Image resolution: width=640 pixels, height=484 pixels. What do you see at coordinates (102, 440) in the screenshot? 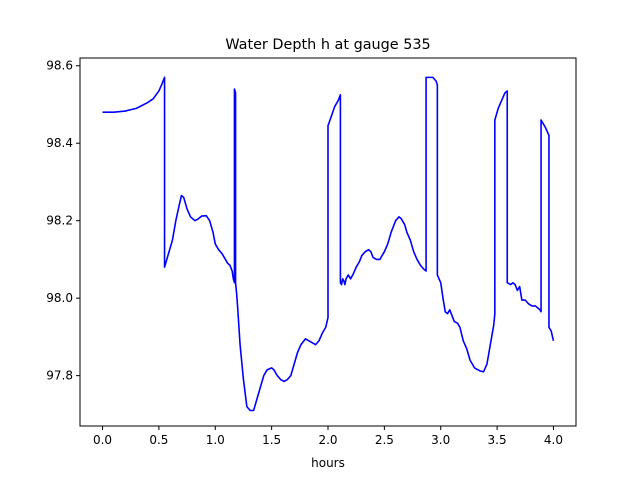
I see `x-tick-label: 0.0` at bounding box center [102, 440].